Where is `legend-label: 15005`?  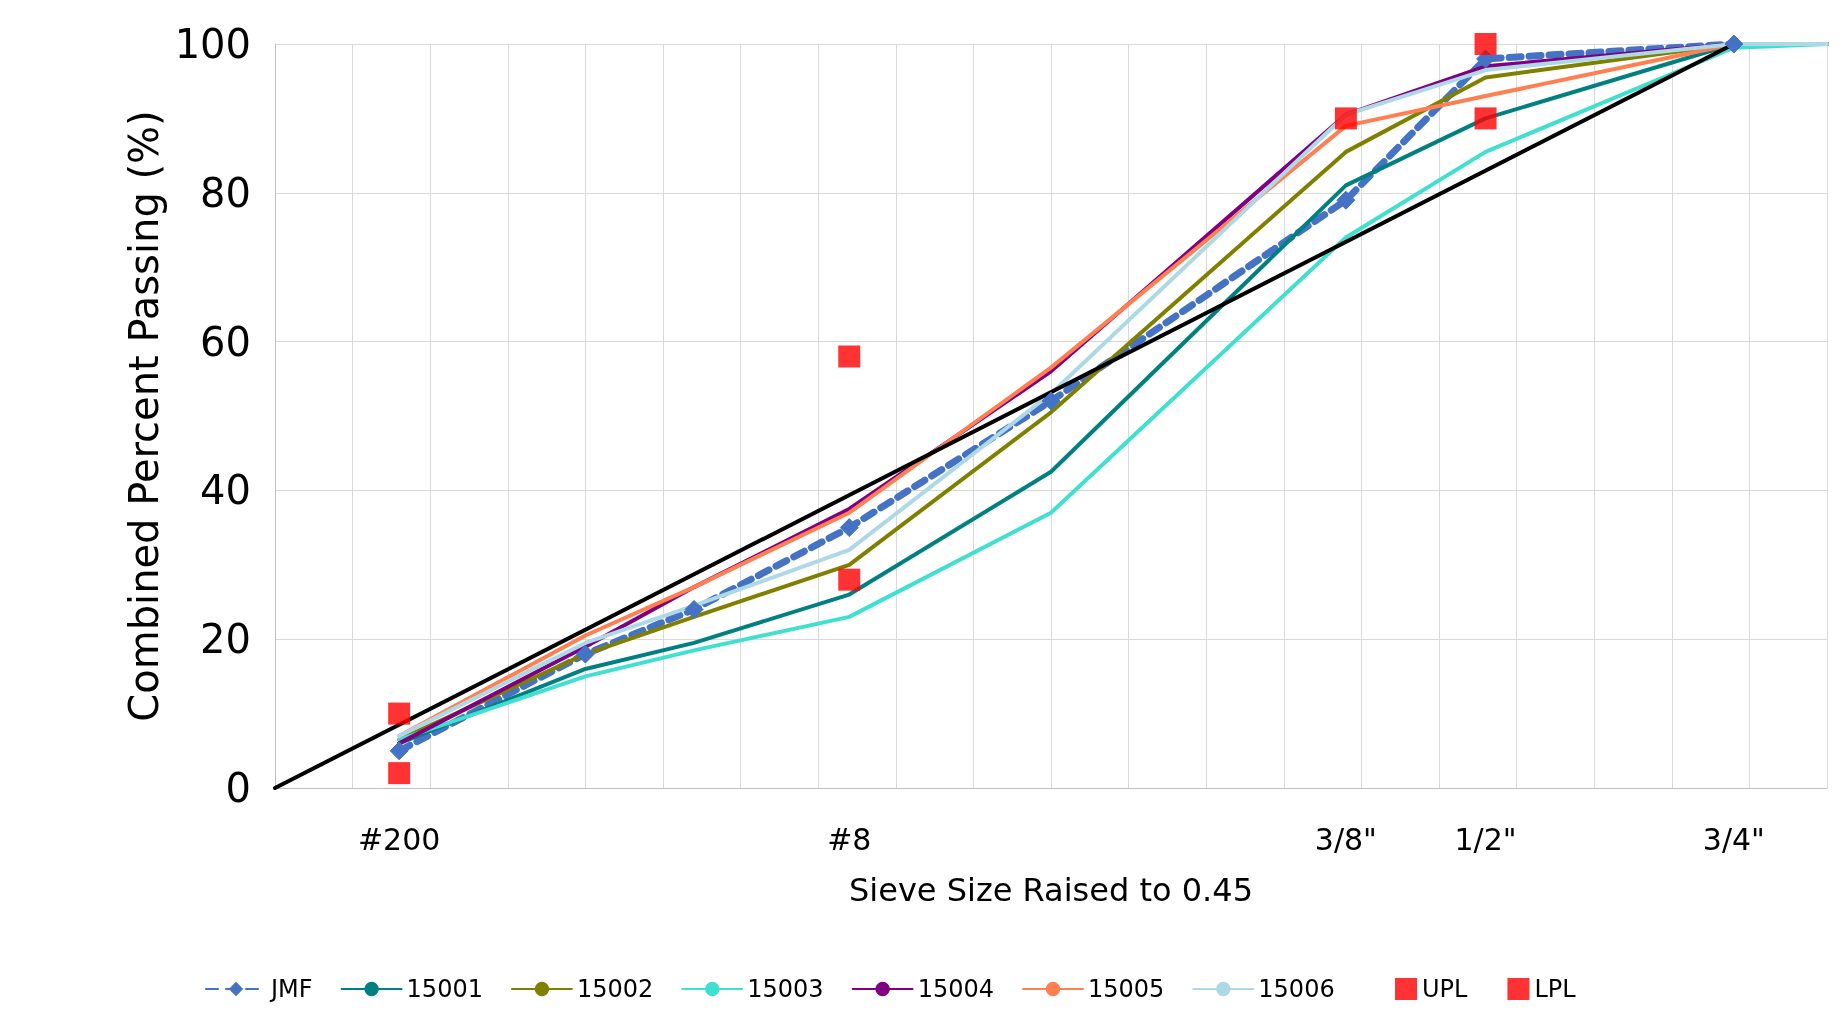
legend-label: 15005 is located at coordinates (1126, 989).